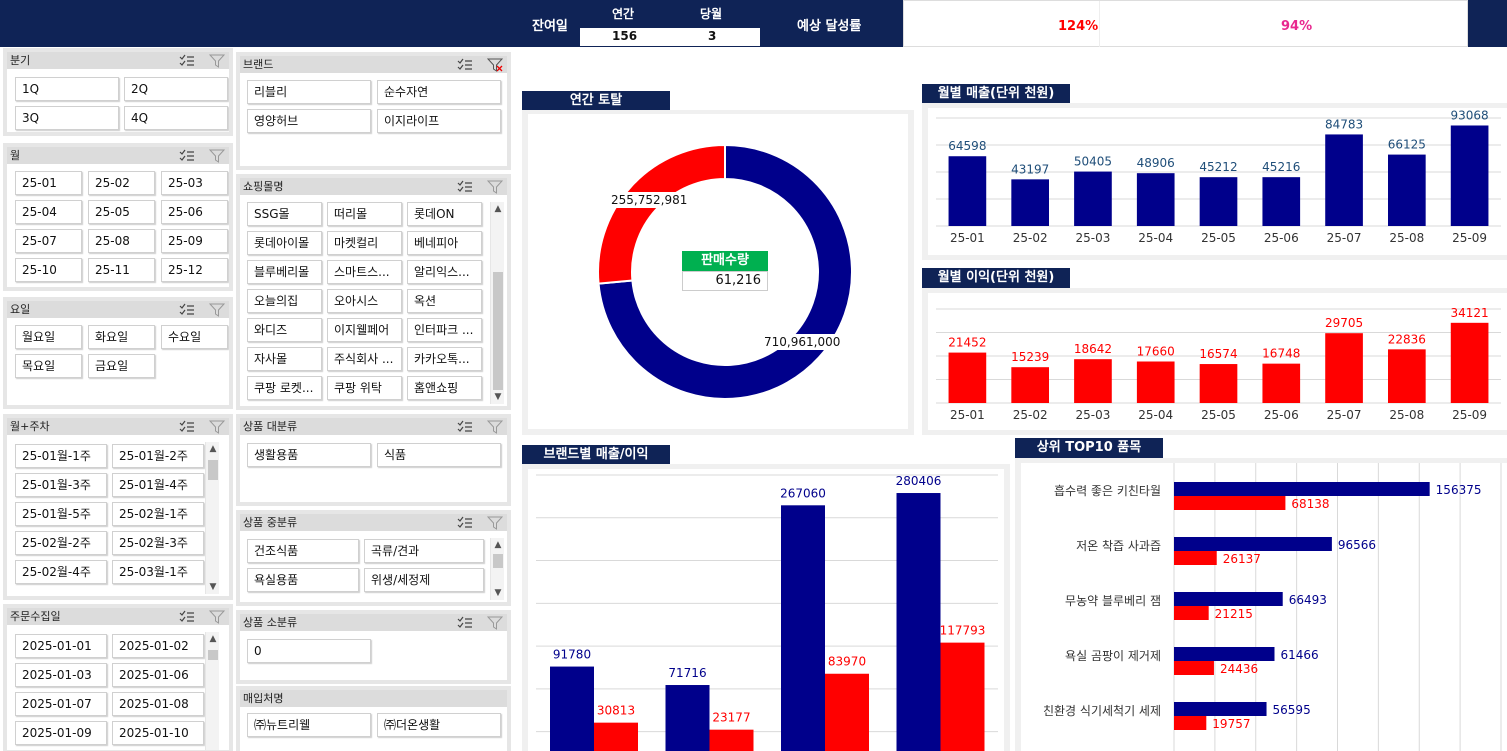 The height and width of the screenshot is (751, 1507). I want to click on clear-filter-active-icon, so click(495, 65).